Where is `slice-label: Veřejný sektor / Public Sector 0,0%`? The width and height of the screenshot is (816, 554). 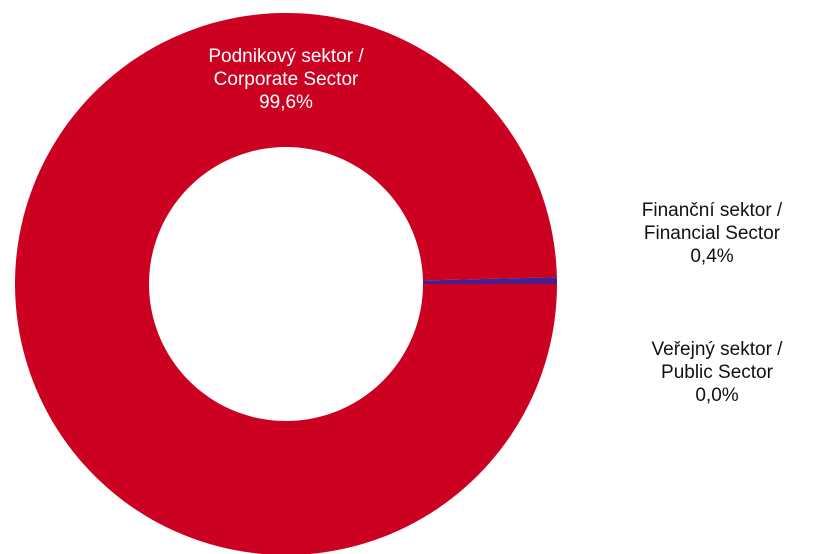
slice-label: Veřejný sektor / Public Sector 0,0% is located at coordinates (701, 372).